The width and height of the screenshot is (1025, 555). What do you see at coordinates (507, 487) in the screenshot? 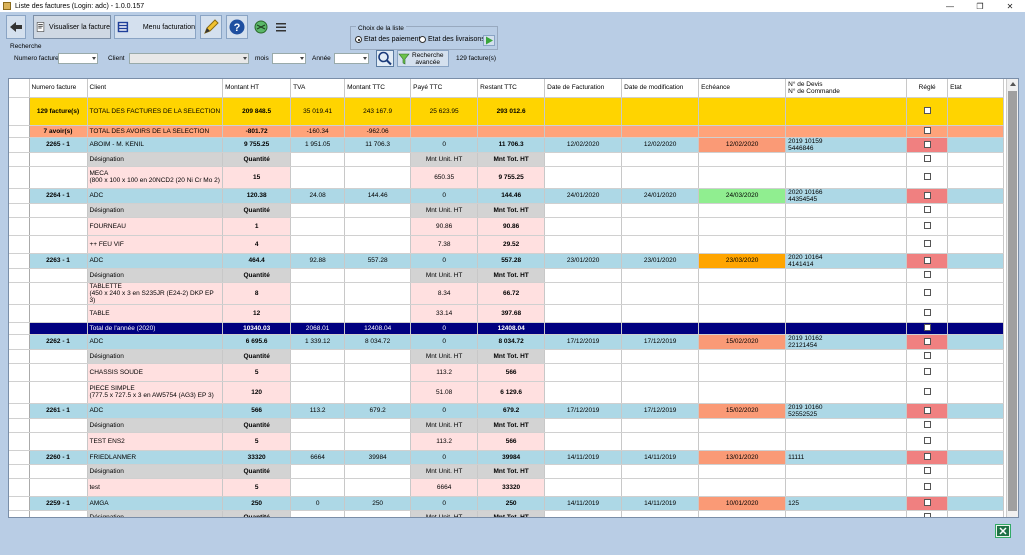
I see `detail-line-row: test 5 6664 33320` at bounding box center [507, 487].